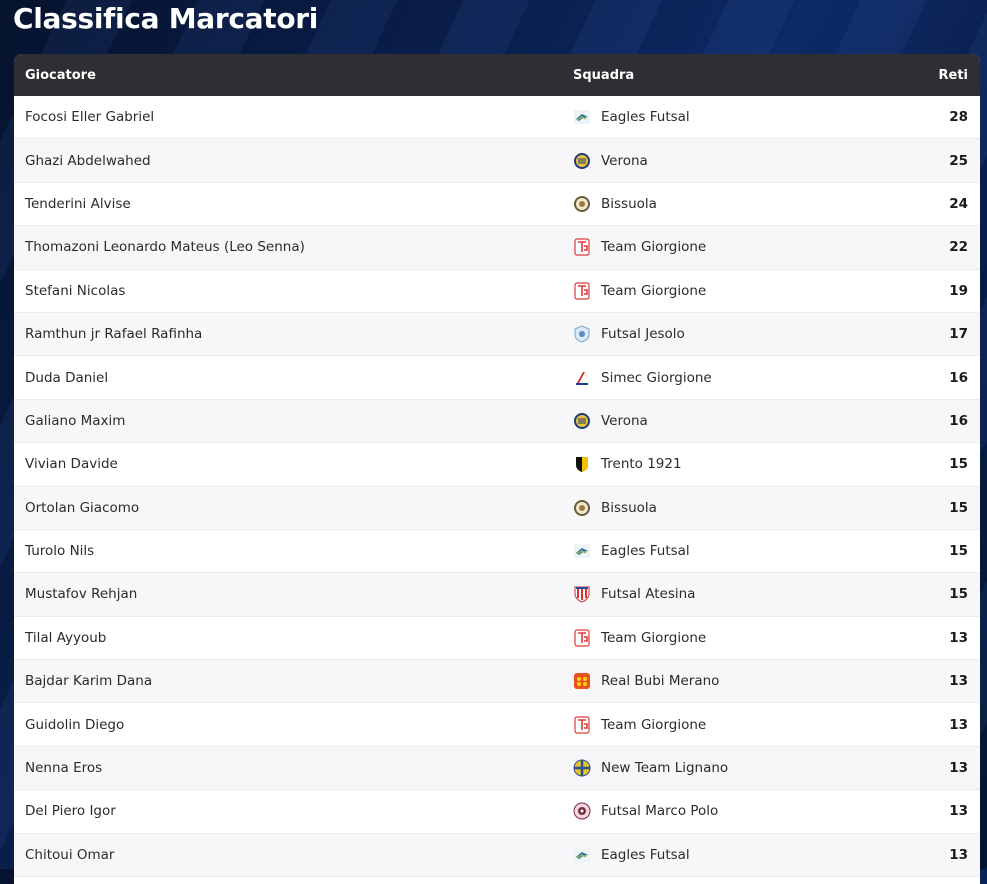 The image size is (987, 884). Describe the element at coordinates (497, 812) in the screenshot. I see `table-row: Del Piero Igor Futsal Marco Polo 13` at that location.